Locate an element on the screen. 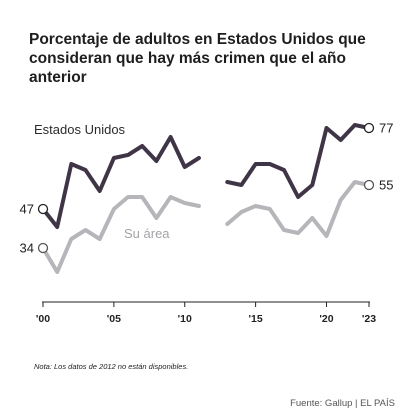  start-value-label: 47 is located at coordinates (27, 209).